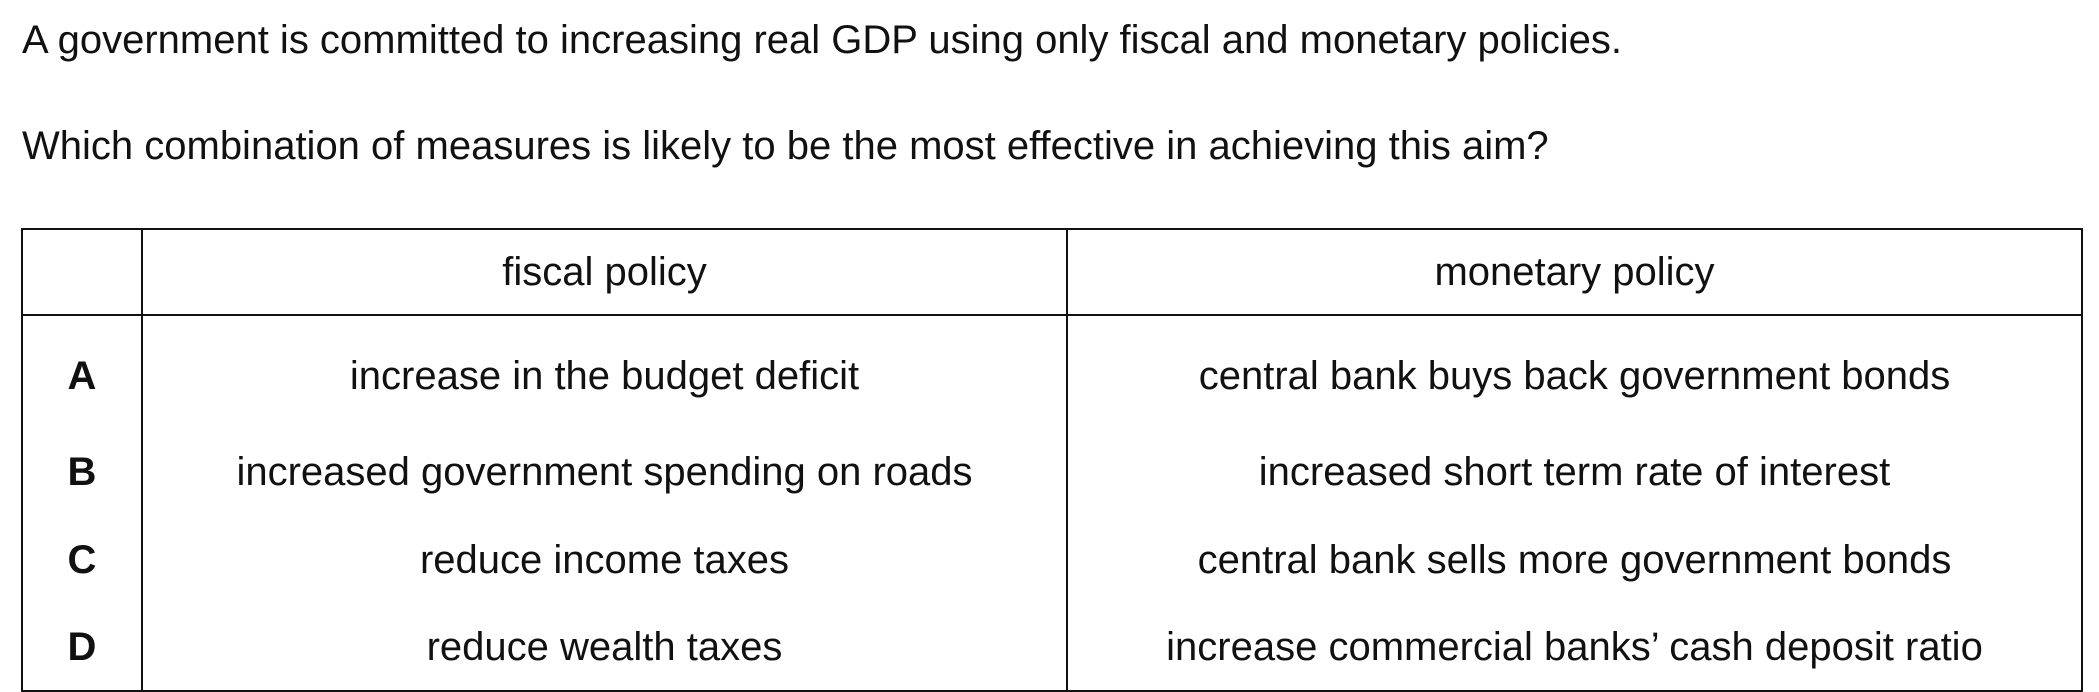  What do you see at coordinates (82, 272) in the screenshot?
I see `header-key-cell` at bounding box center [82, 272].